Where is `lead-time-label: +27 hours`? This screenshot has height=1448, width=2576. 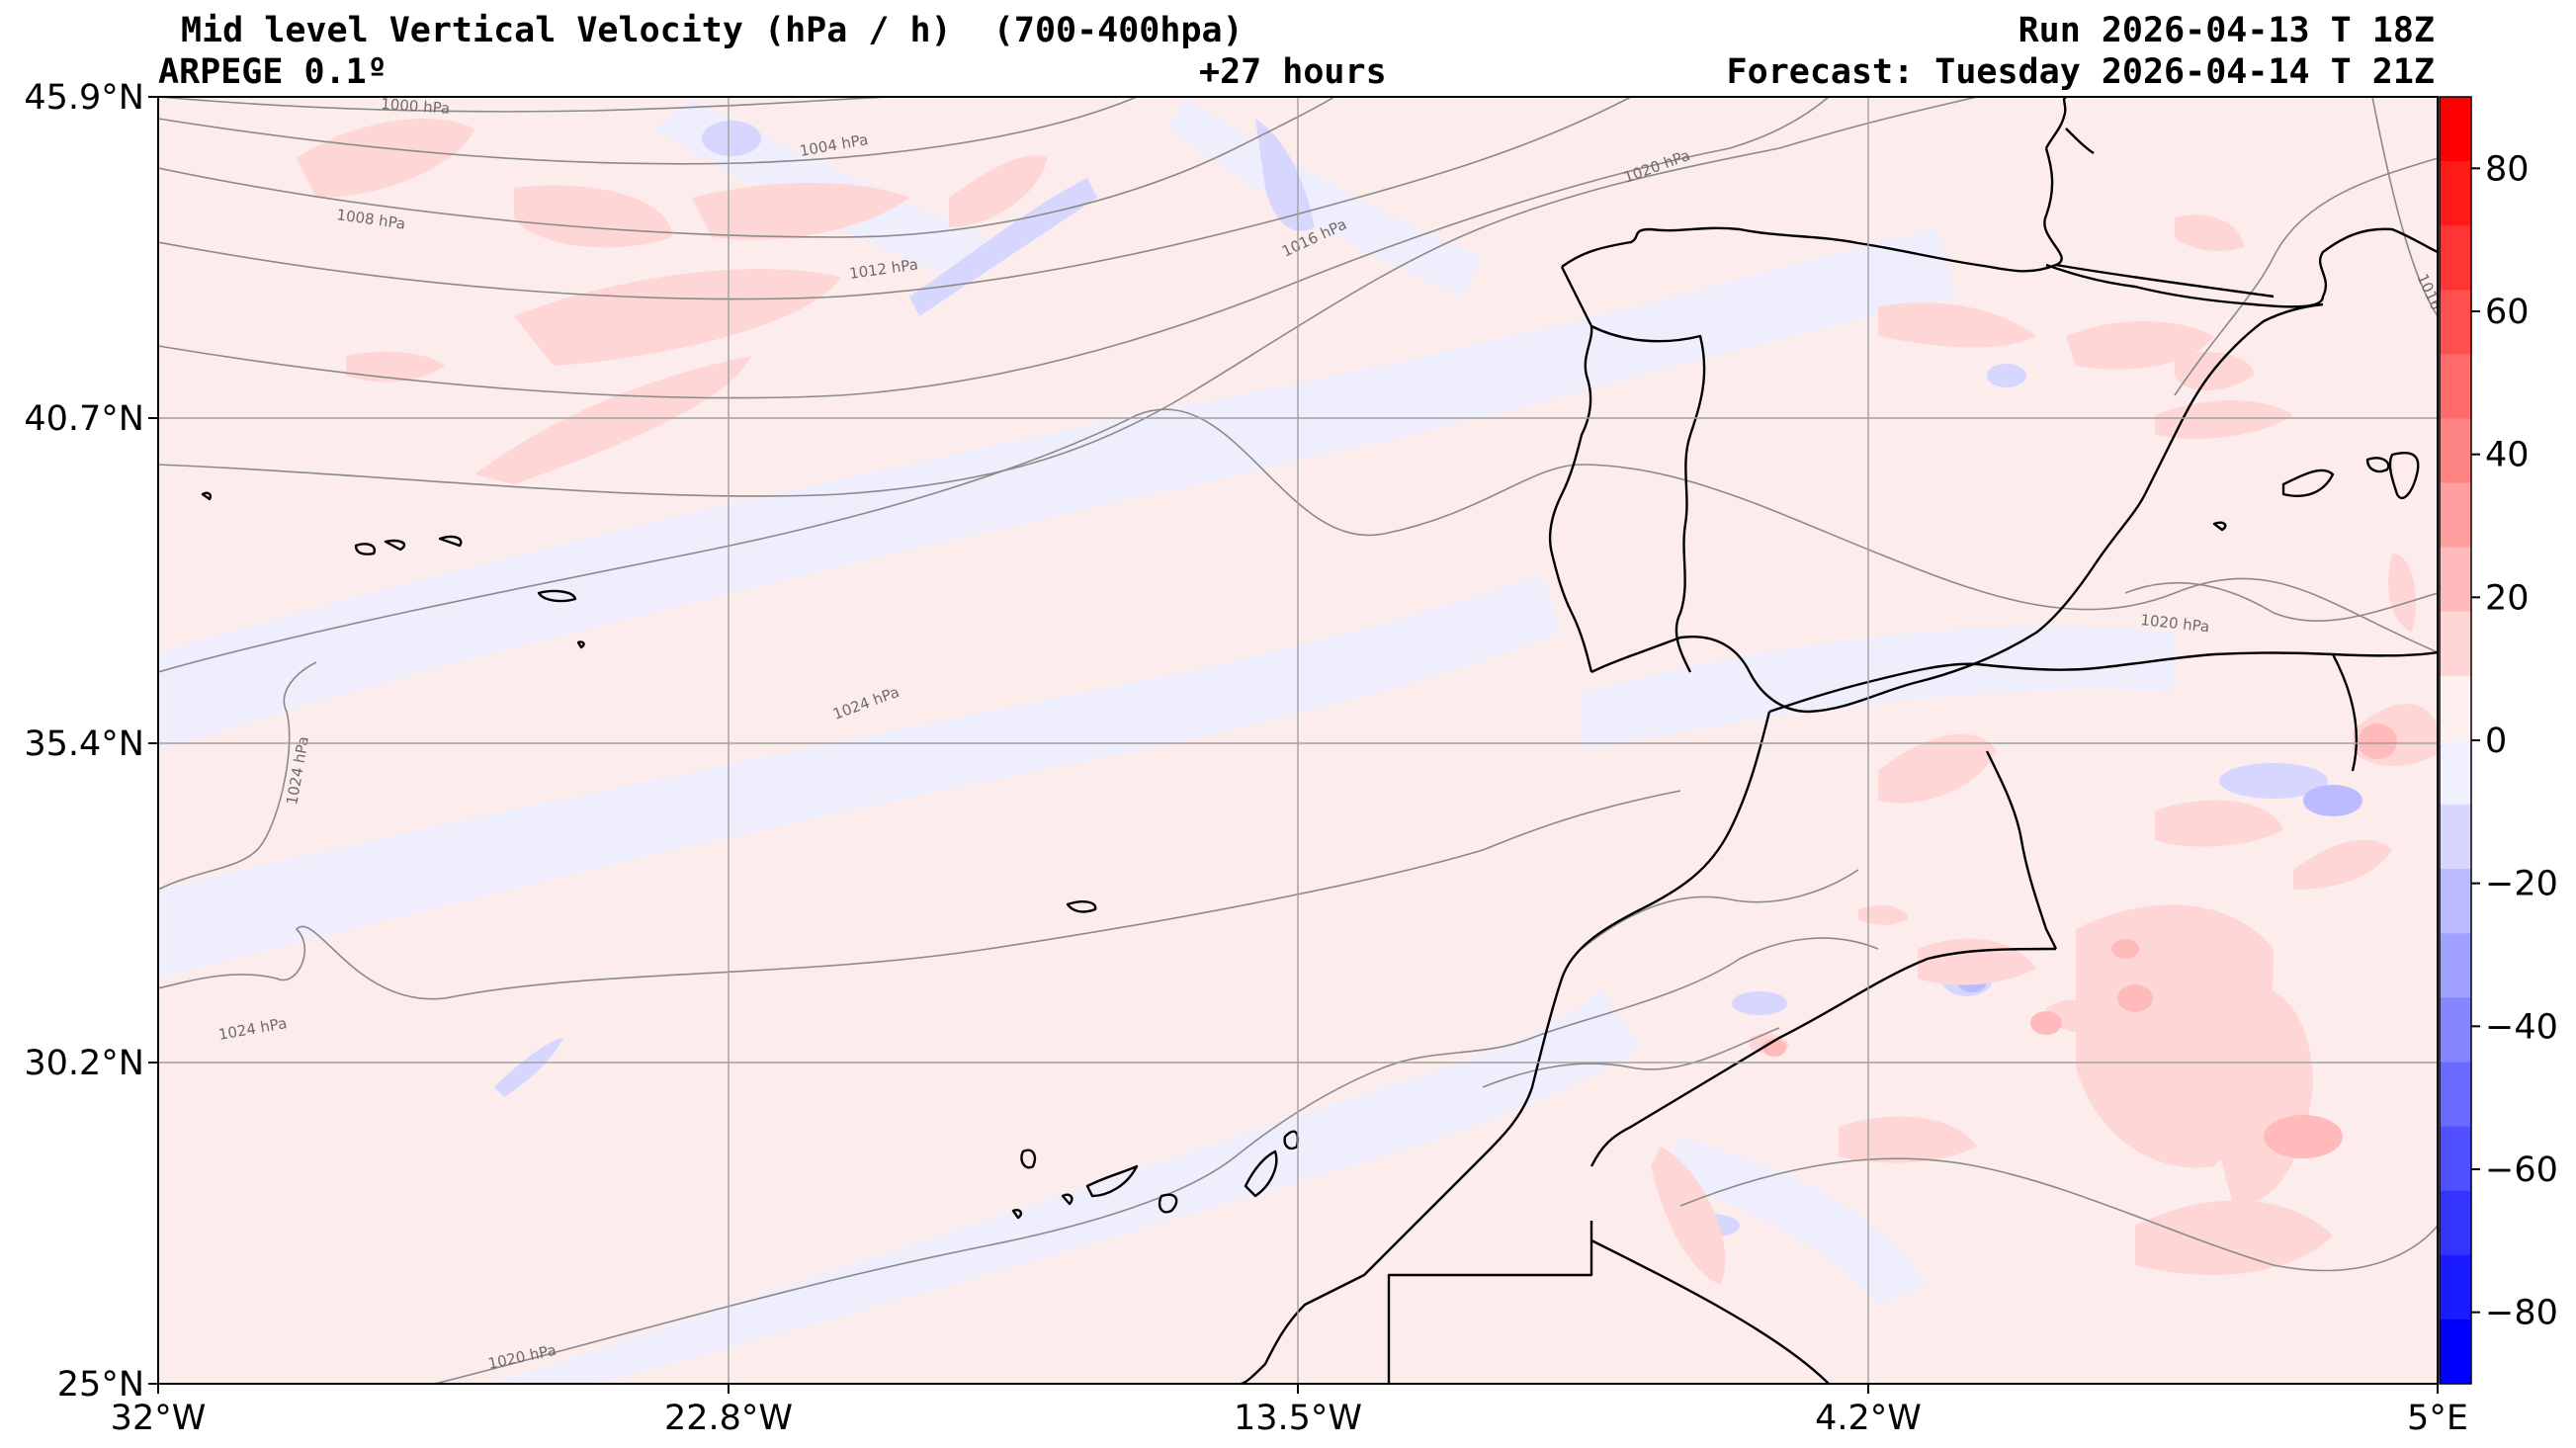
lead-time-label: +27 hours is located at coordinates (1293, 72).